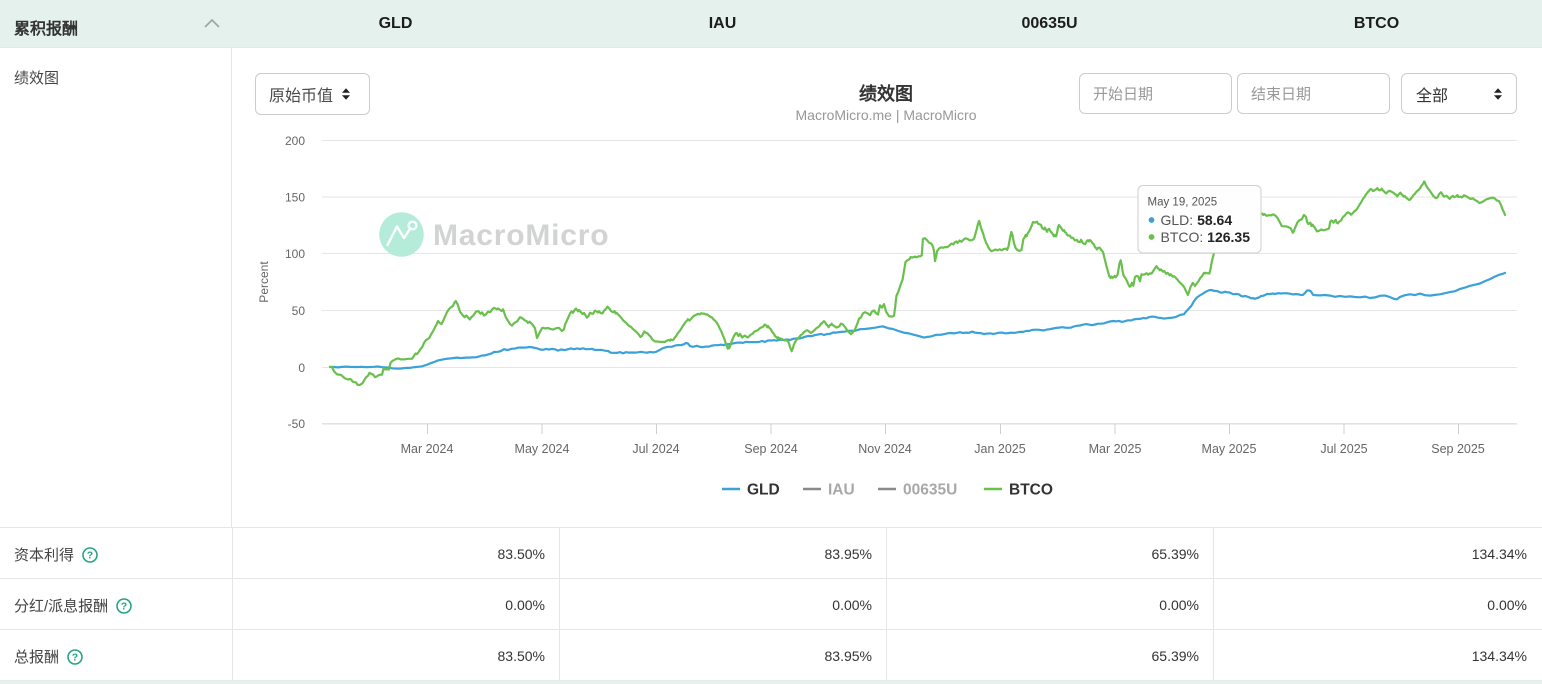 The width and height of the screenshot is (1542, 684). Describe the element at coordinates (295, 141) in the screenshot. I see `svg-text: 200` at that location.